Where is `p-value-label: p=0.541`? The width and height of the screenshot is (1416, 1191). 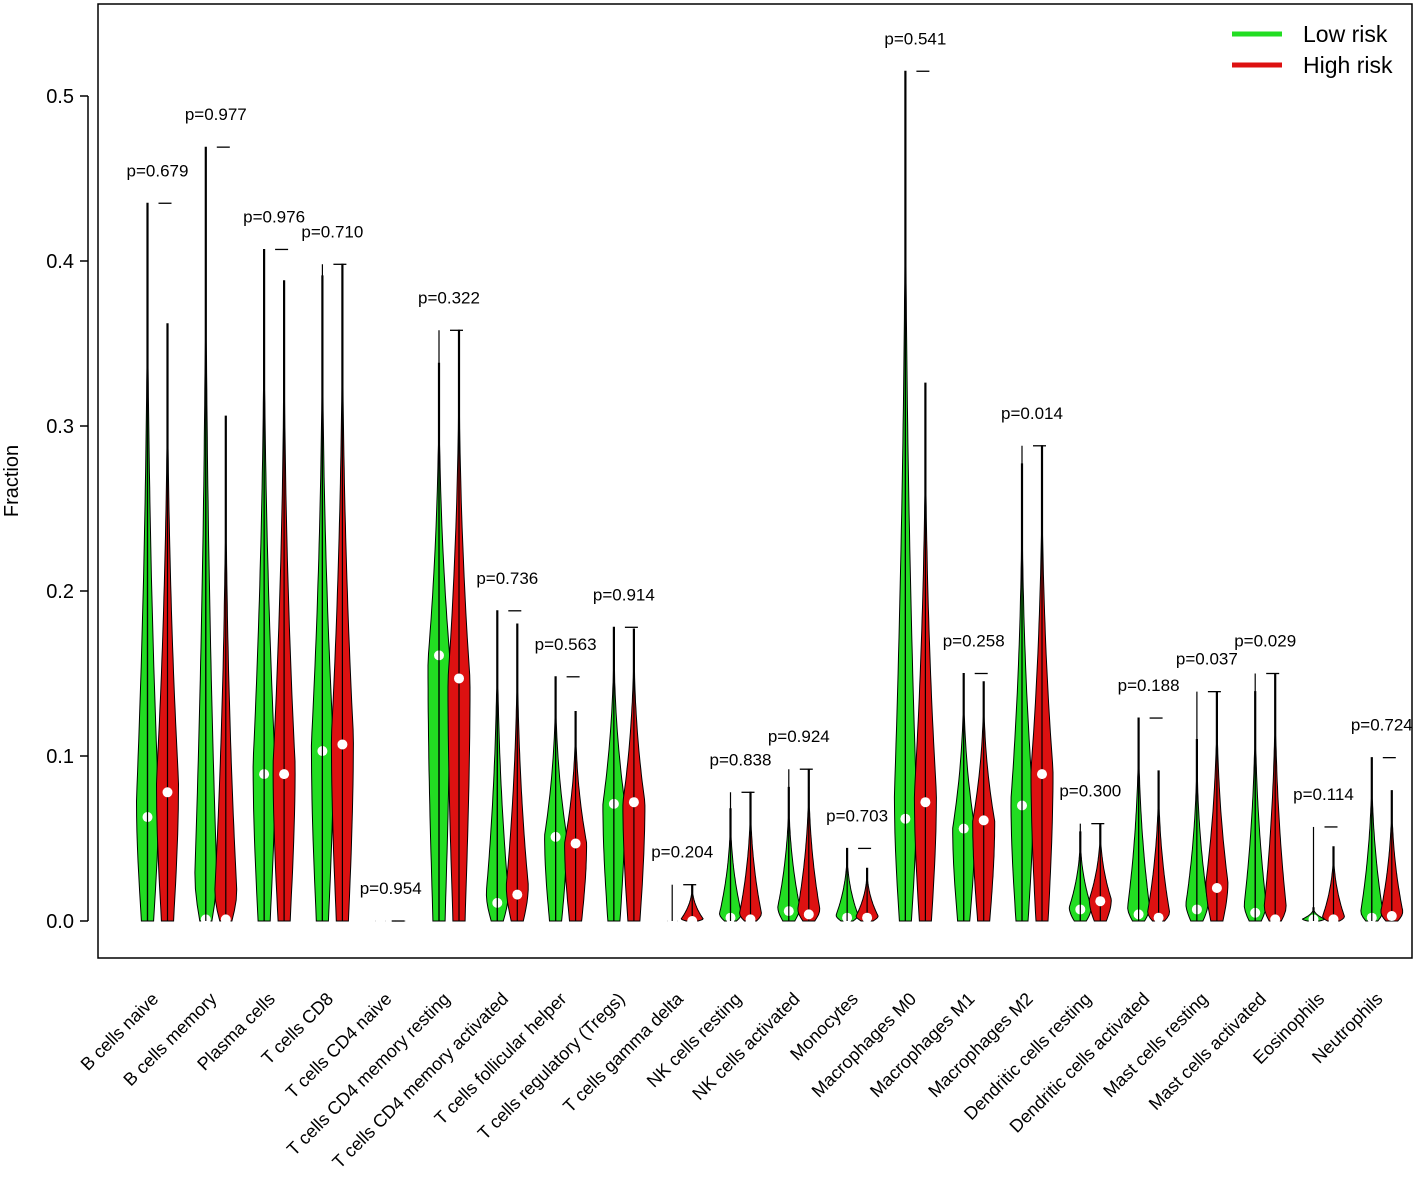
p-value-label: p=0.541 is located at coordinates (915, 38).